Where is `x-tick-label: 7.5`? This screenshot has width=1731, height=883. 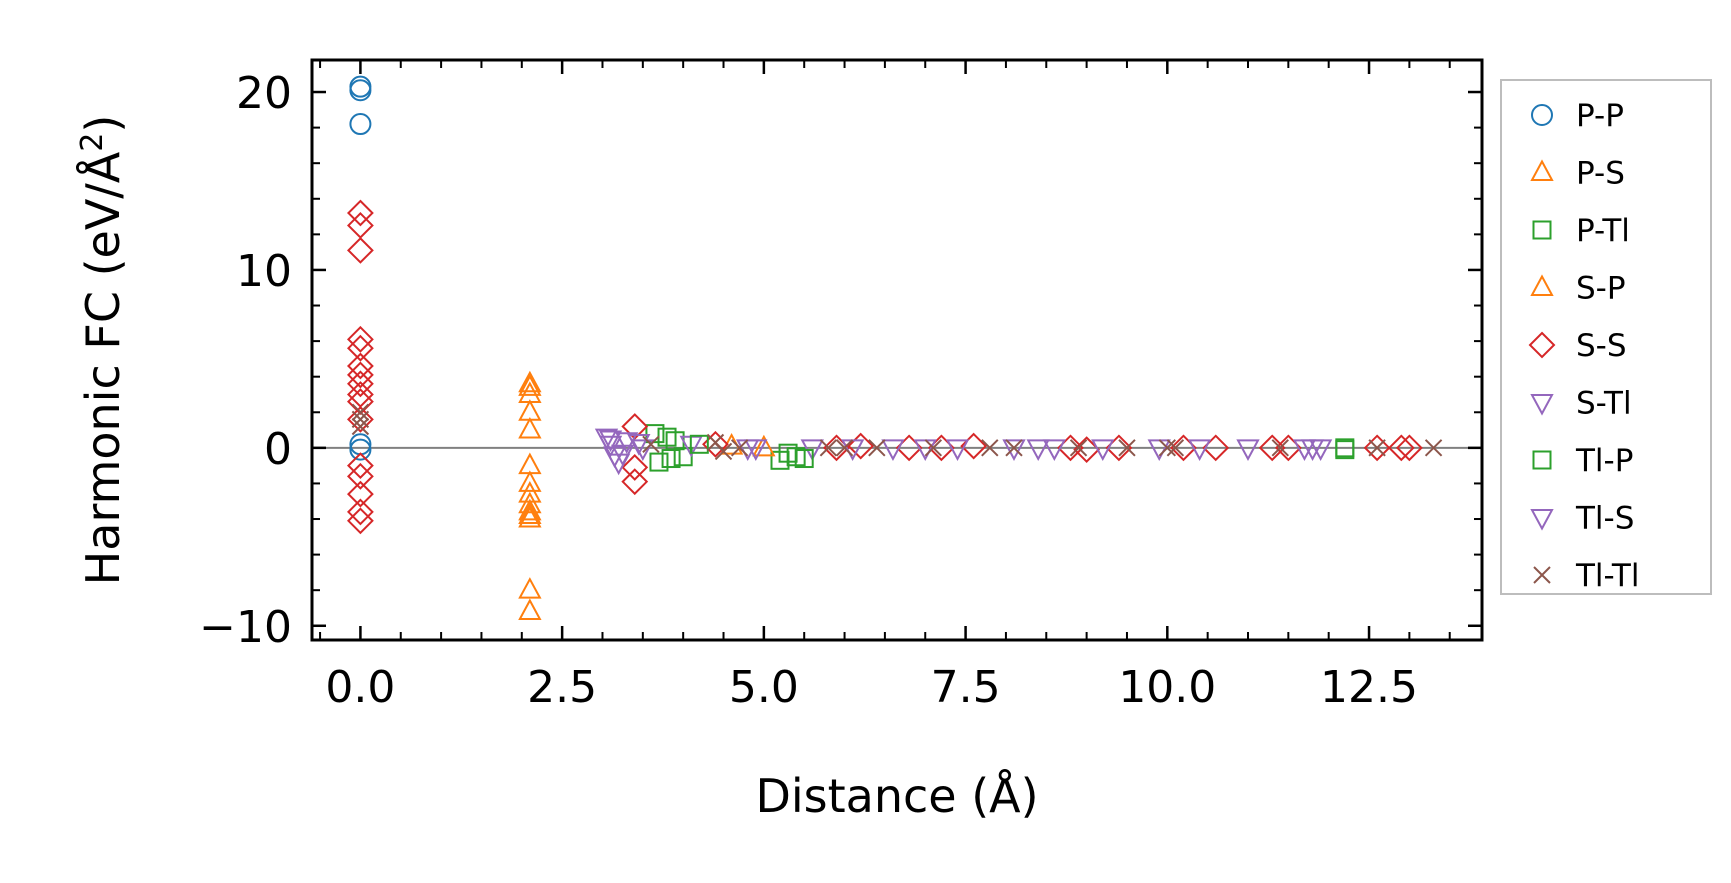 x-tick-label: 7.5 is located at coordinates (966, 687).